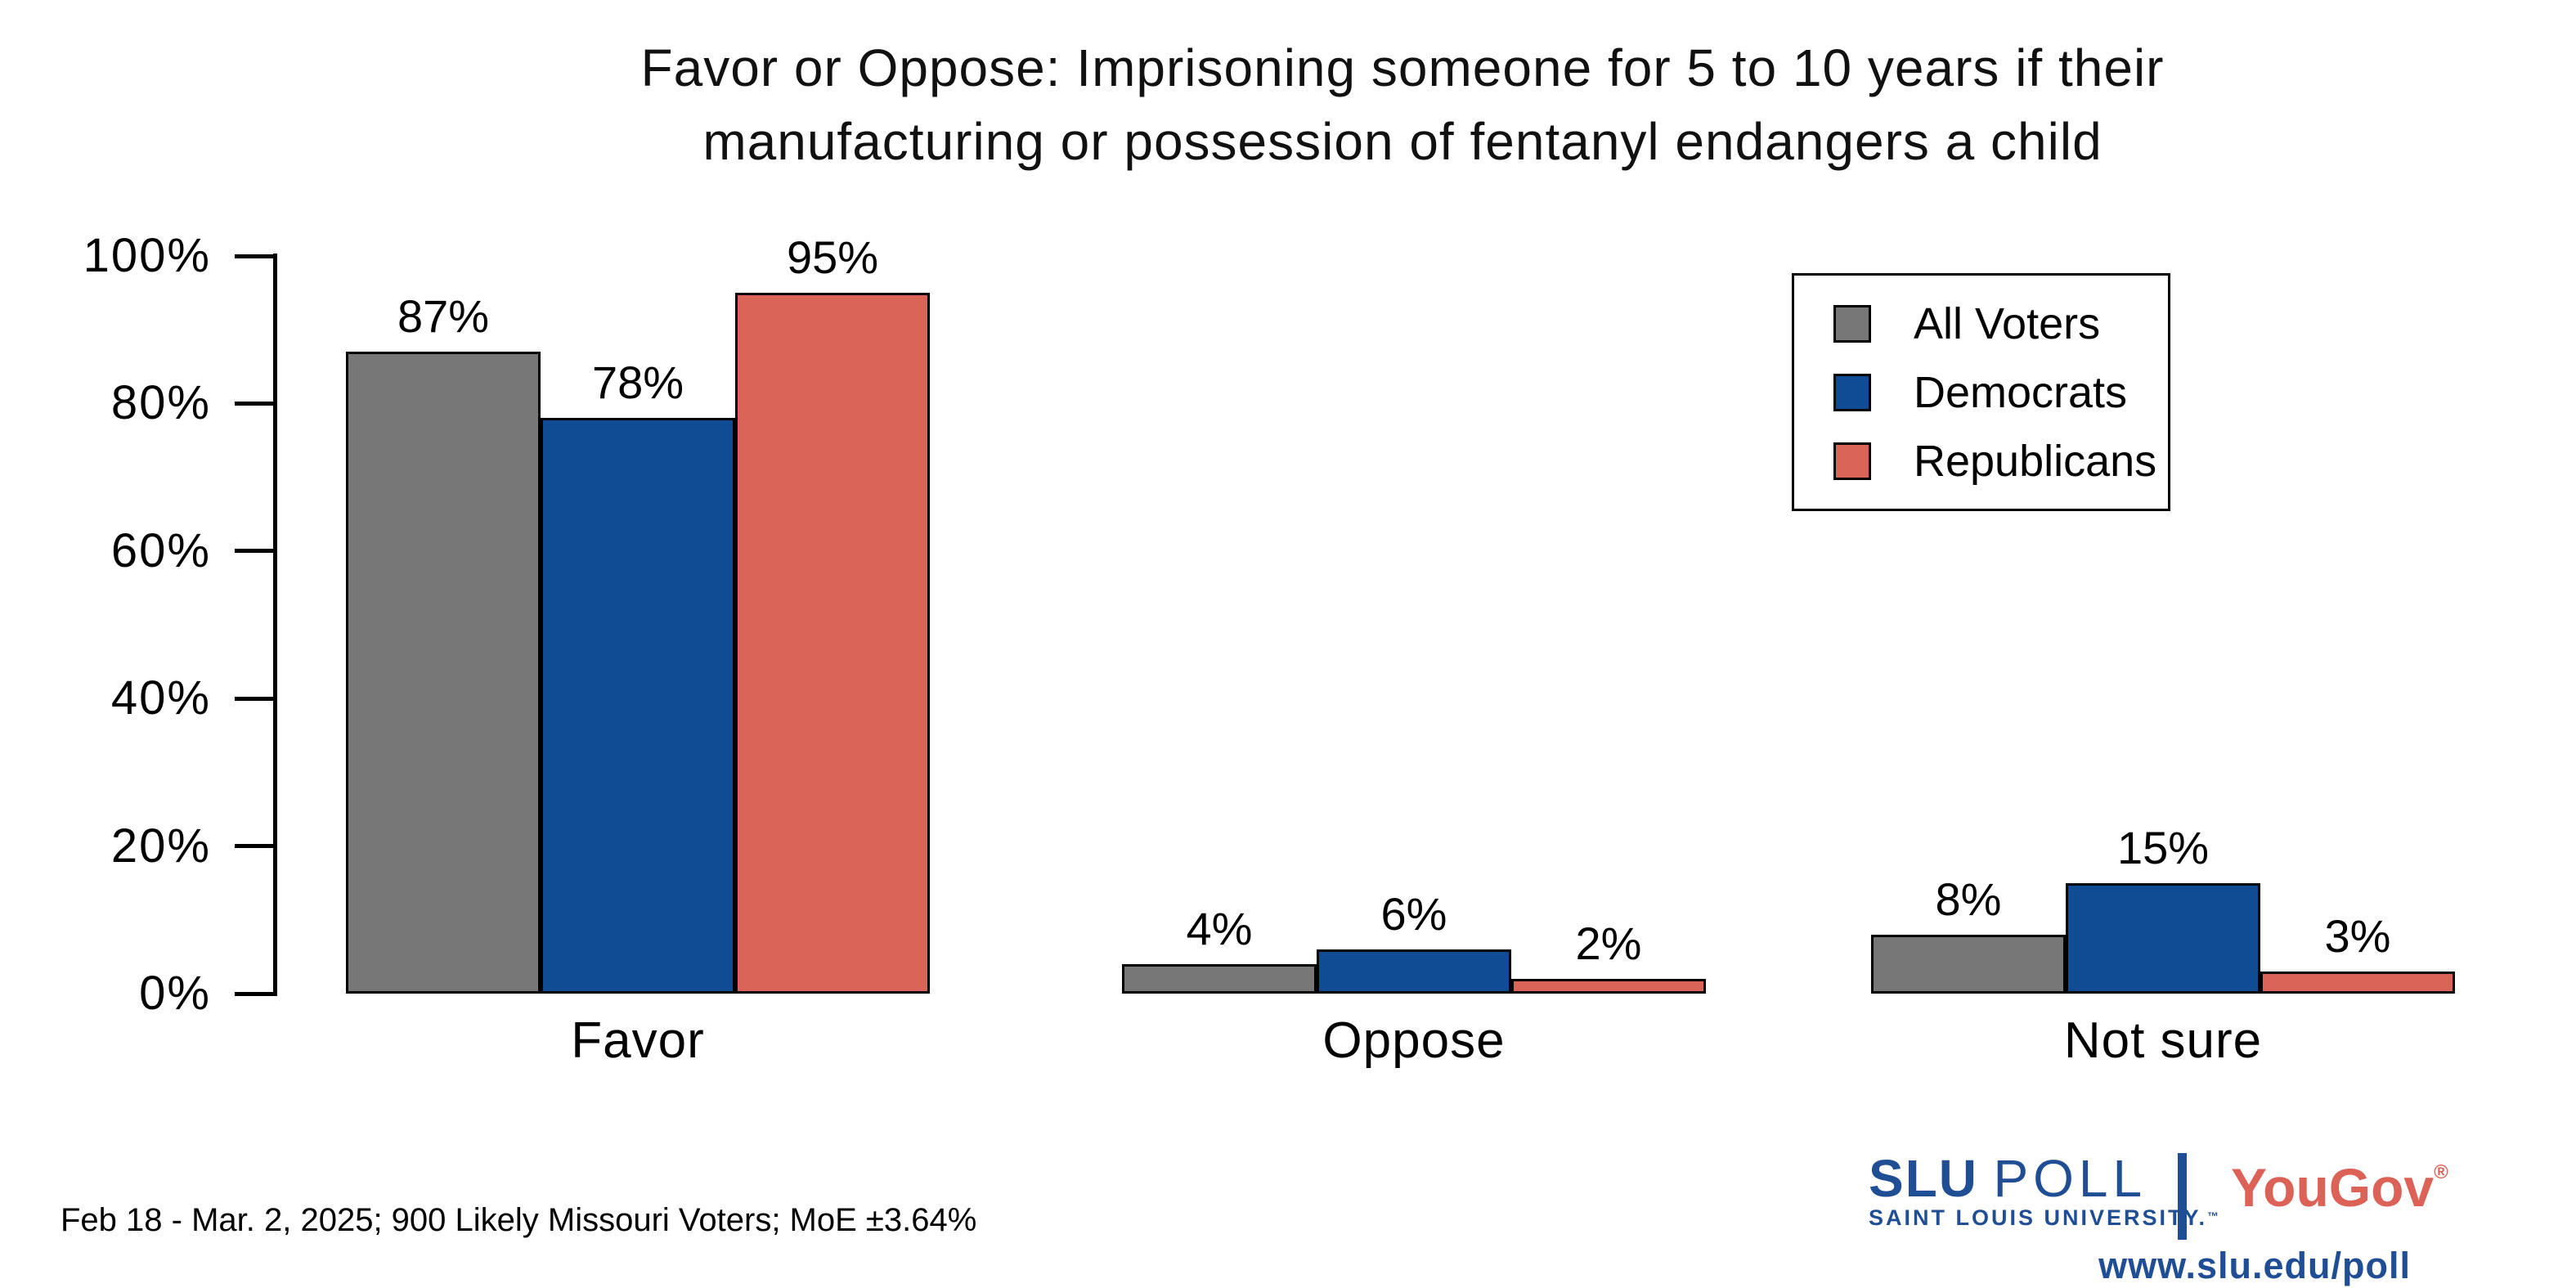 The width and height of the screenshot is (2576, 1288). I want to click on y-axis-tick-label: 100%, so click(147, 256).